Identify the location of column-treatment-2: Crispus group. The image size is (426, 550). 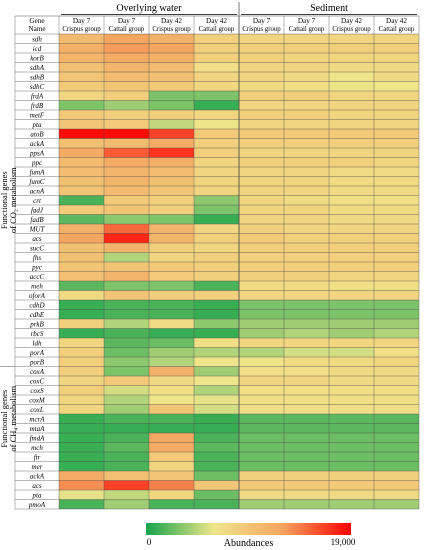
(171, 29).